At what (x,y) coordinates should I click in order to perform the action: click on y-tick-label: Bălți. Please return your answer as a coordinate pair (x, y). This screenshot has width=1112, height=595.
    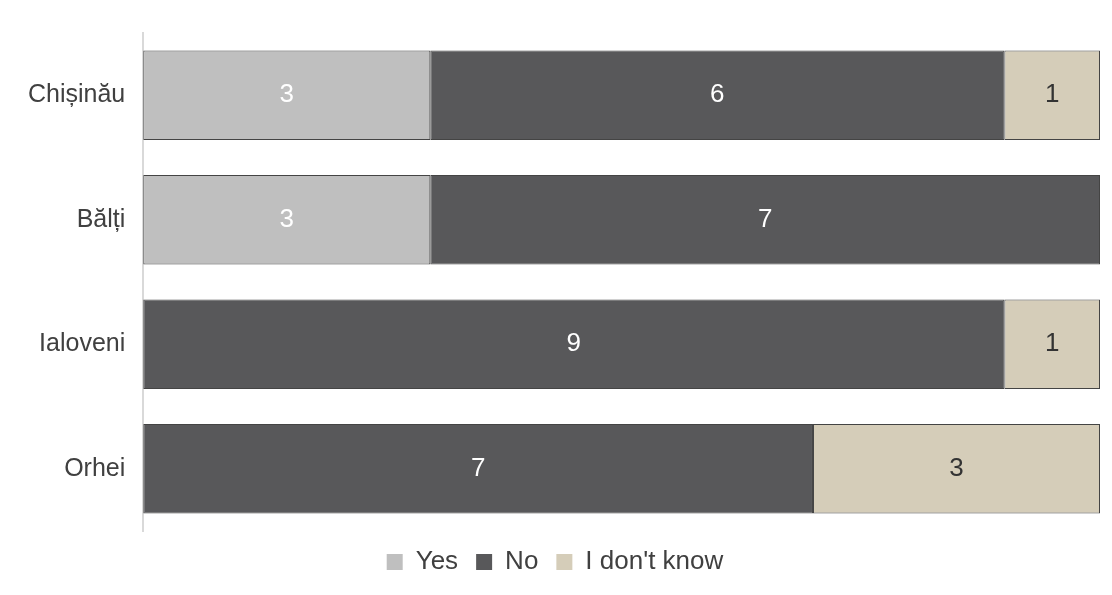
    Looking at the image, I should click on (101, 217).